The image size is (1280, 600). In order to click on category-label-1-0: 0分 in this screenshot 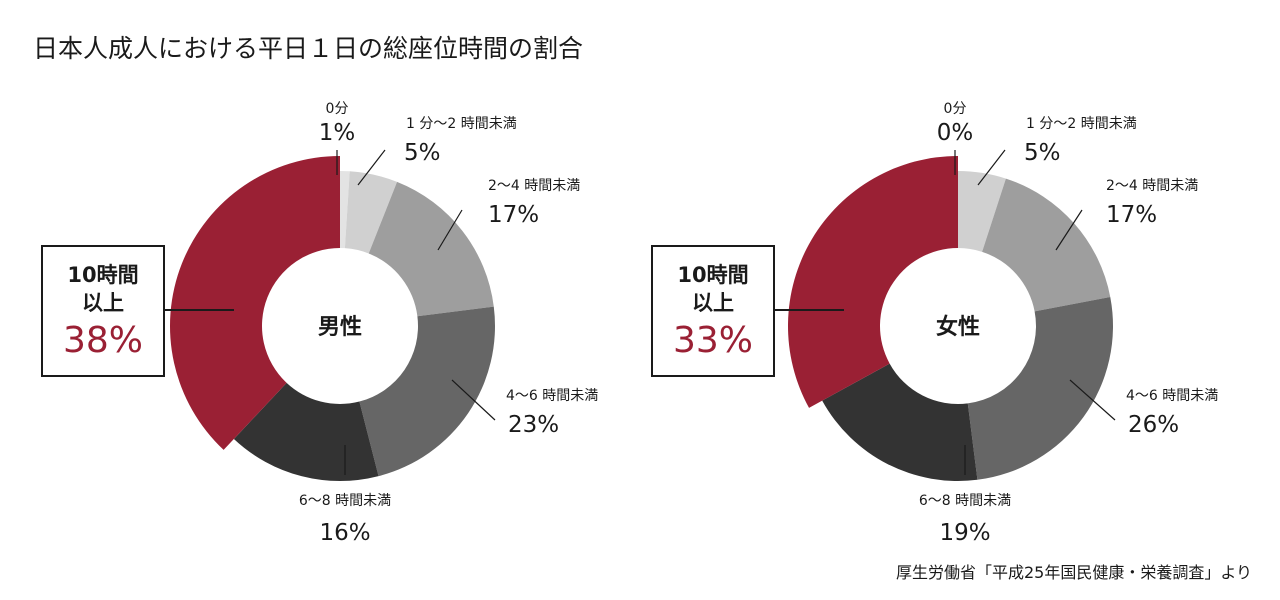, I will do `click(955, 109)`.